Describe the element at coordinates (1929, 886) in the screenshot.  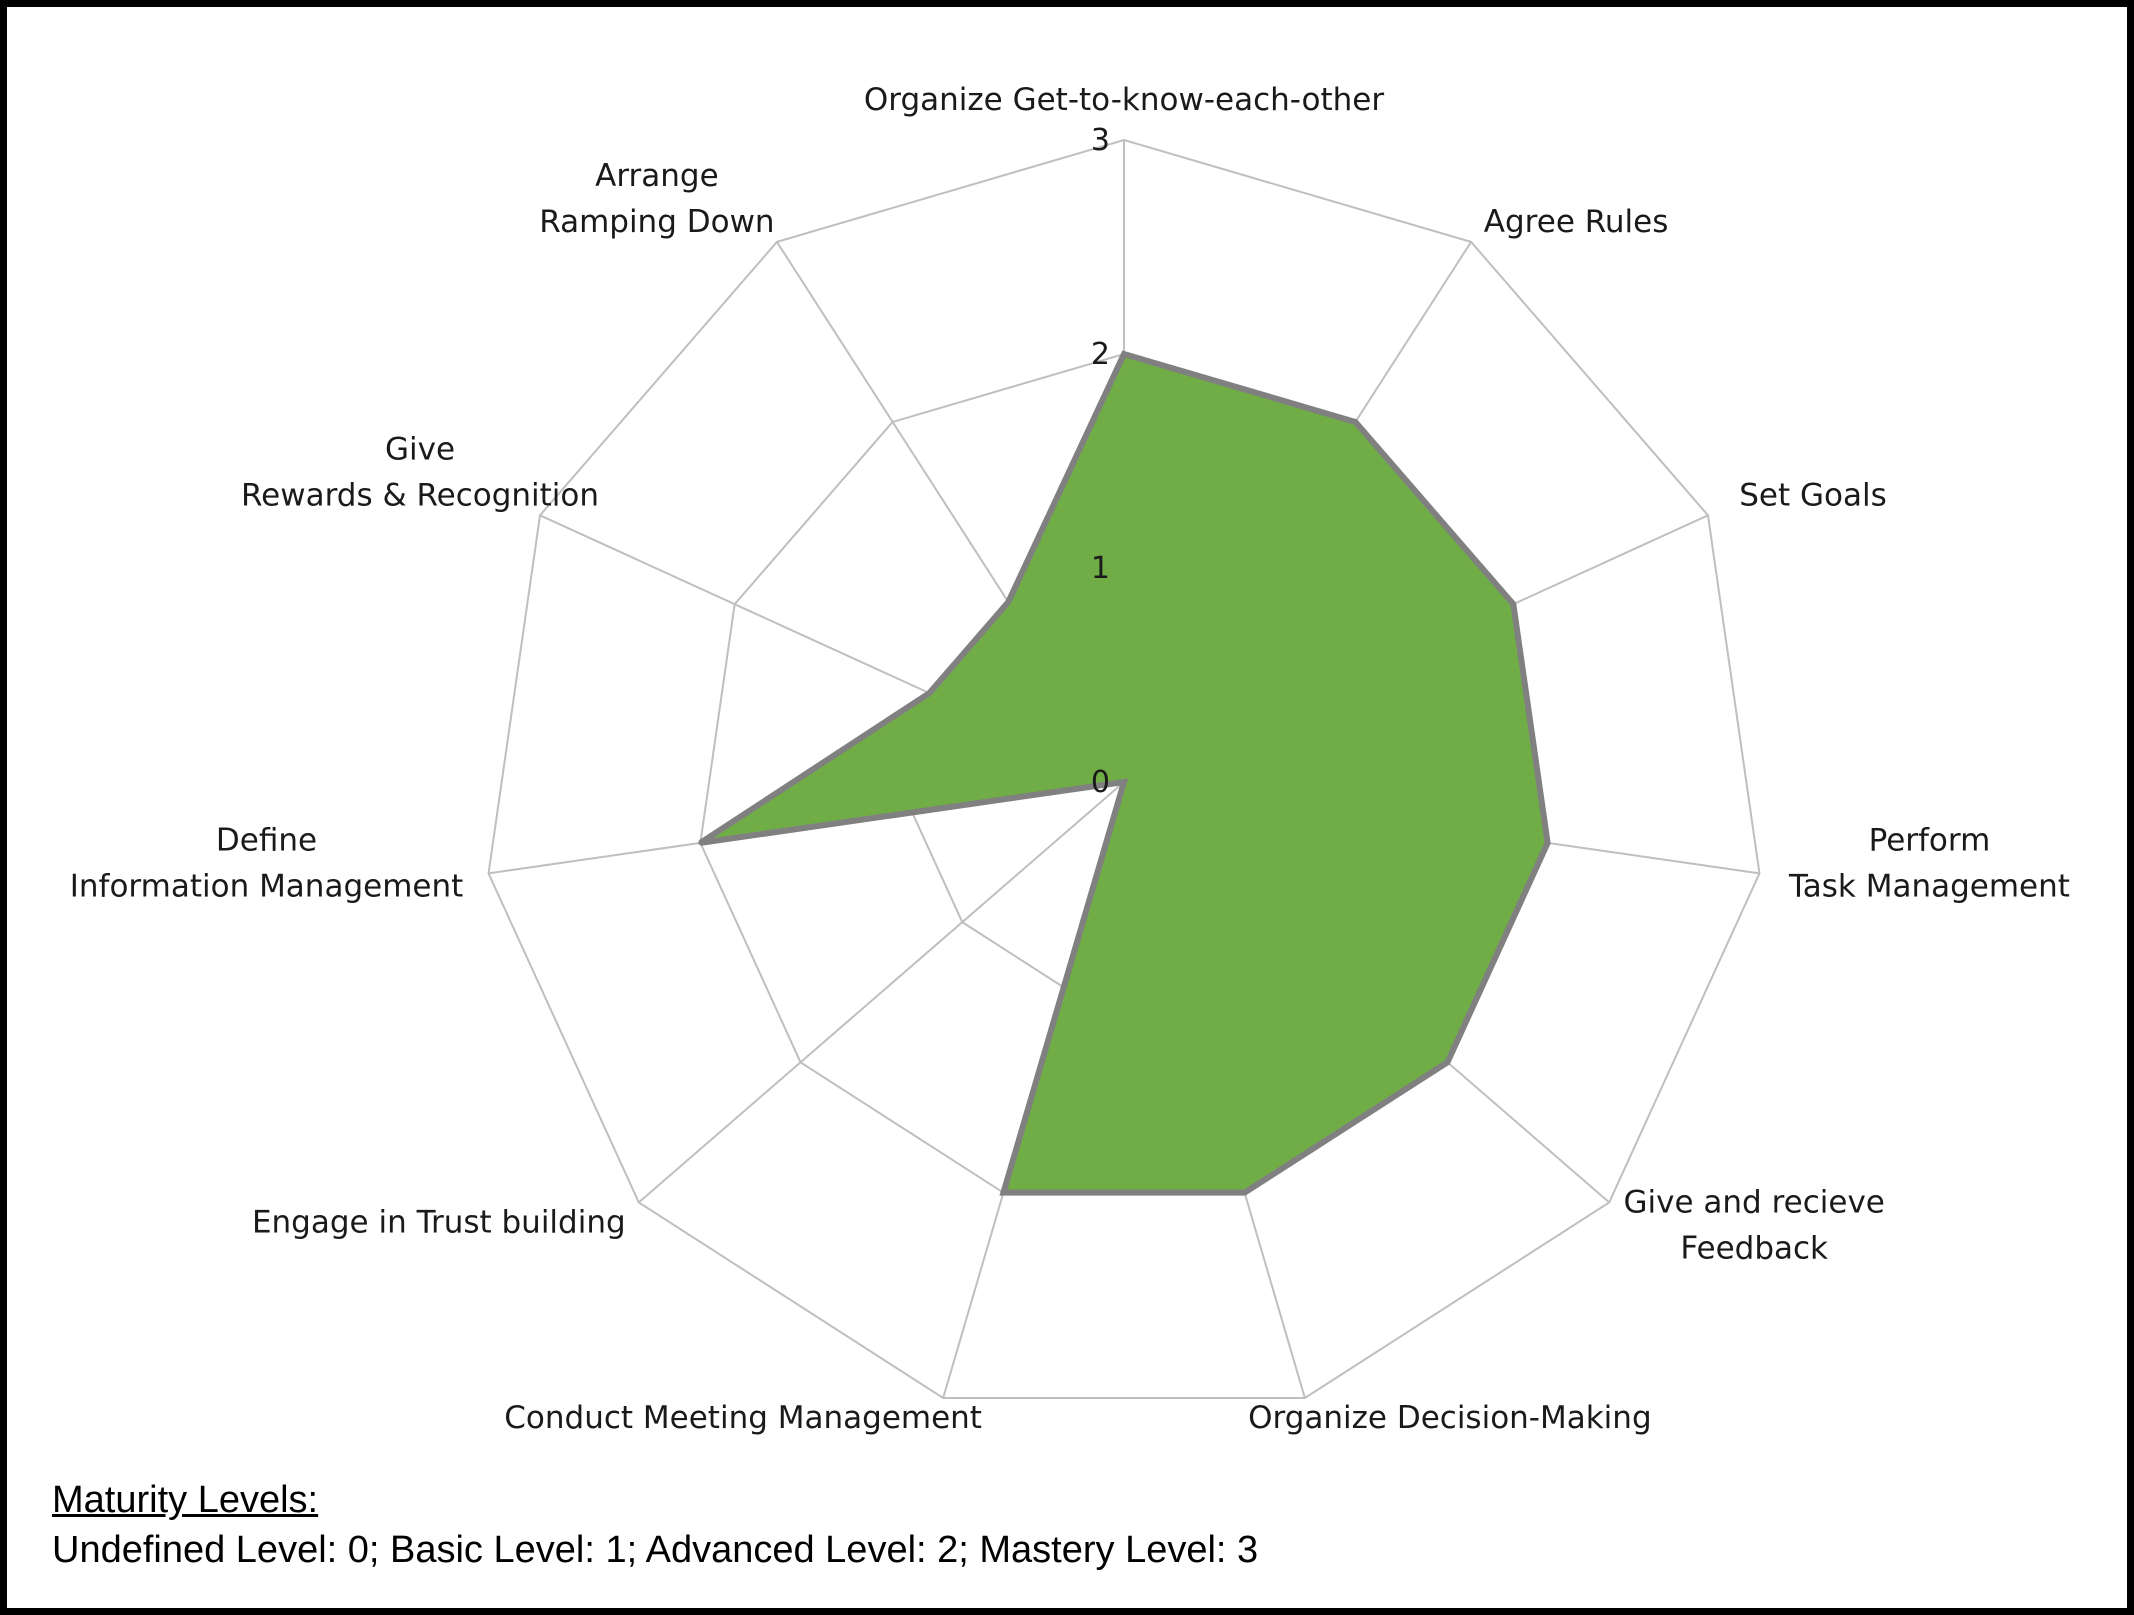
I see `axis-label-3-1: Task Management` at that location.